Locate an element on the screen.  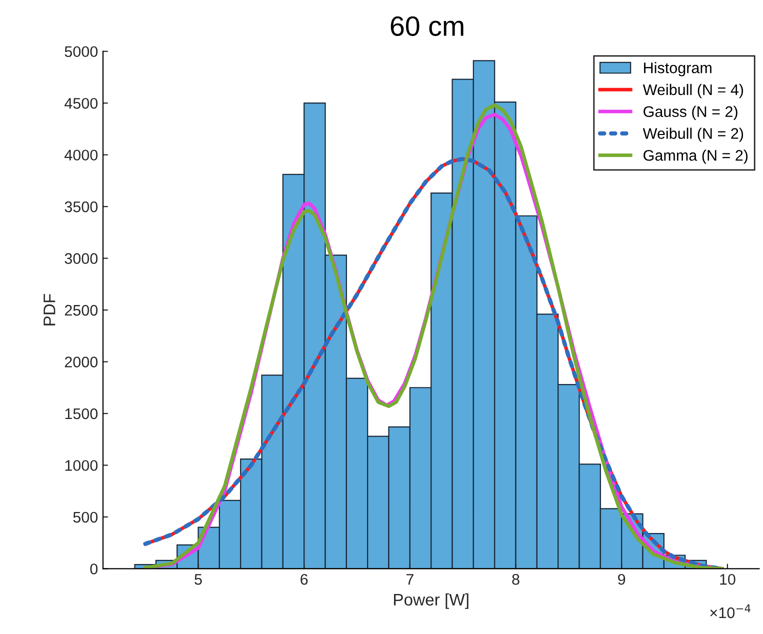
y-tick-label: 3000 is located at coordinates (81, 258).